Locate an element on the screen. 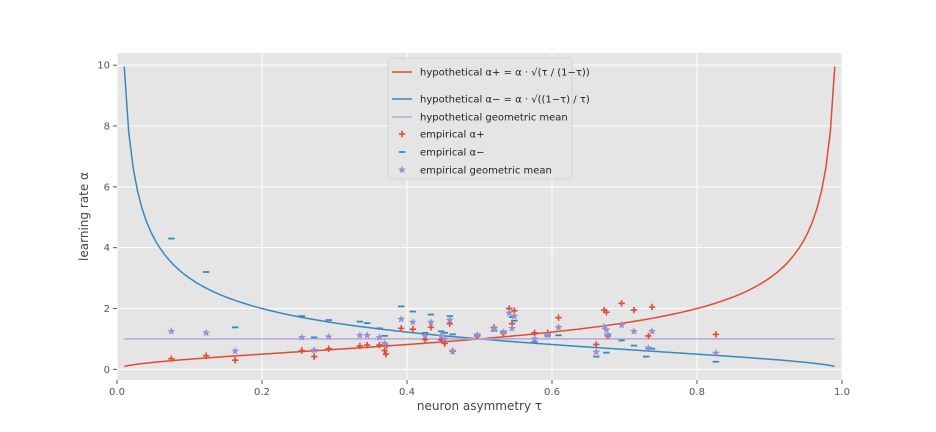 This screenshot has width=936, height=432. legend-entry: empirical α+ is located at coordinates (452, 135).